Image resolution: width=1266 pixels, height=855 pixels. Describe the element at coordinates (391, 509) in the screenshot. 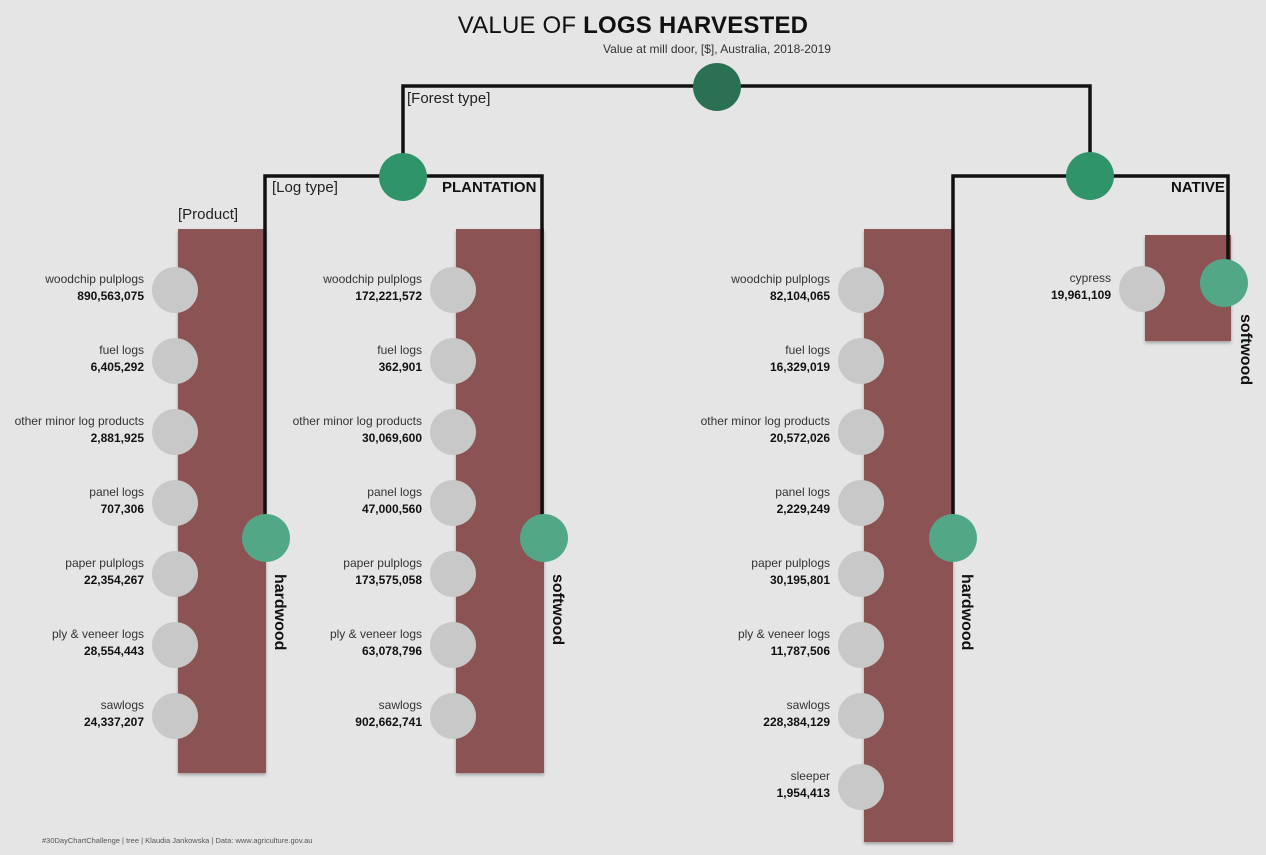

I see `product-value: 47,000,560` at that location.